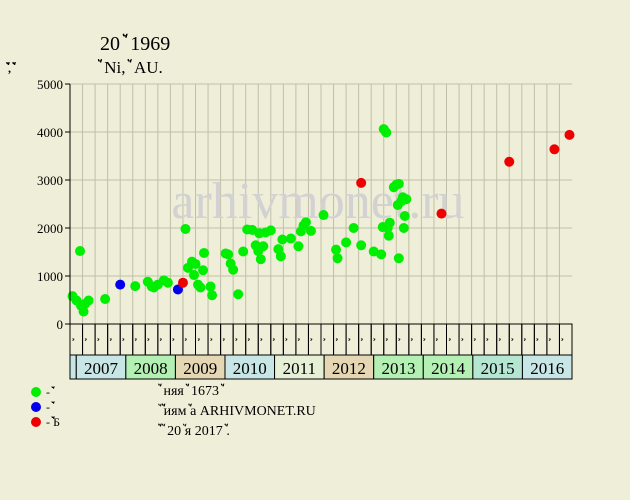  I want to click on year-label: 2011, so click(299, 368).